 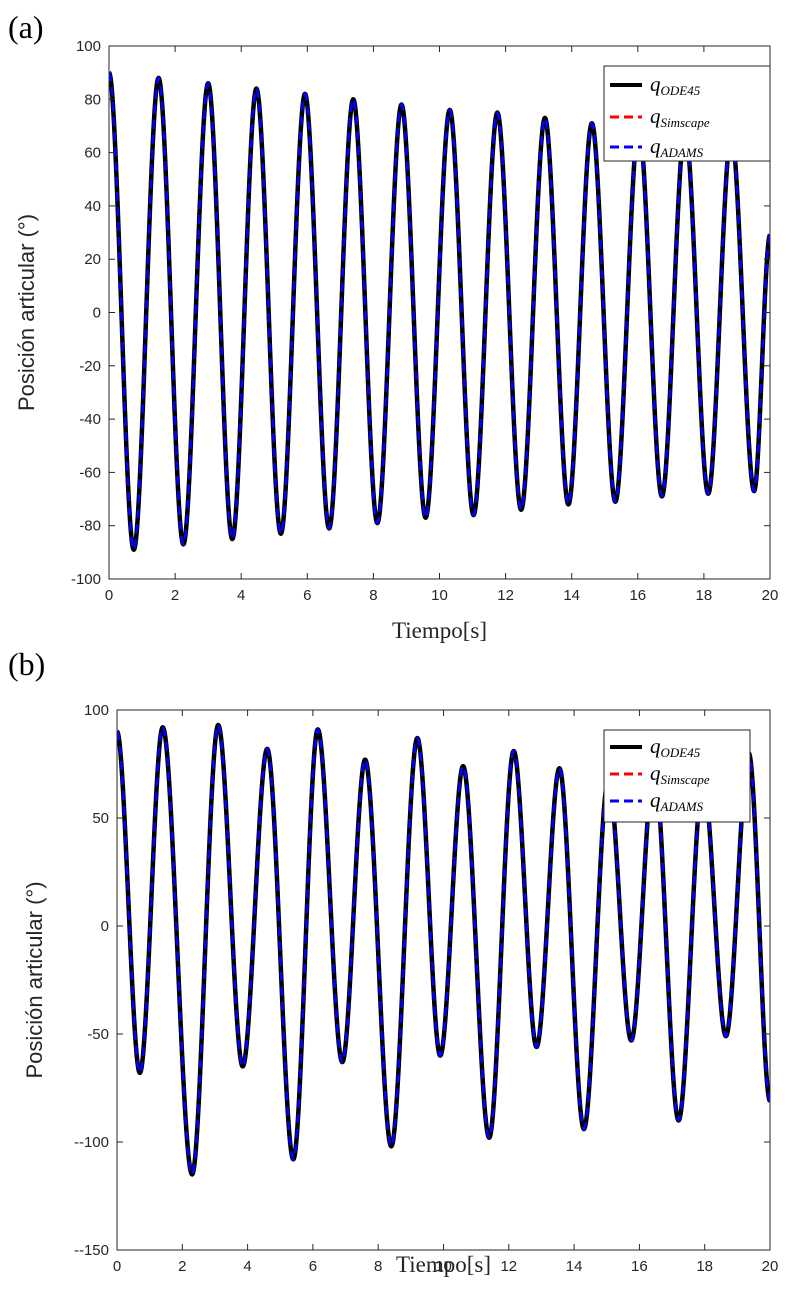 What do you see at coordinates (26, 27) in the screenshot?
I see `panel-label: (a)` at bounding box center [26, 27].